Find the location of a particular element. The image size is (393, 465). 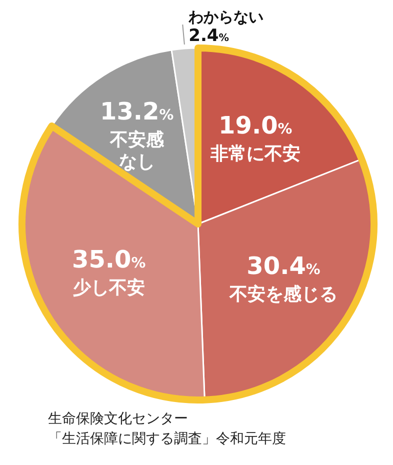

slice-label: 不安を感じる is located at coordinates (283, 294).